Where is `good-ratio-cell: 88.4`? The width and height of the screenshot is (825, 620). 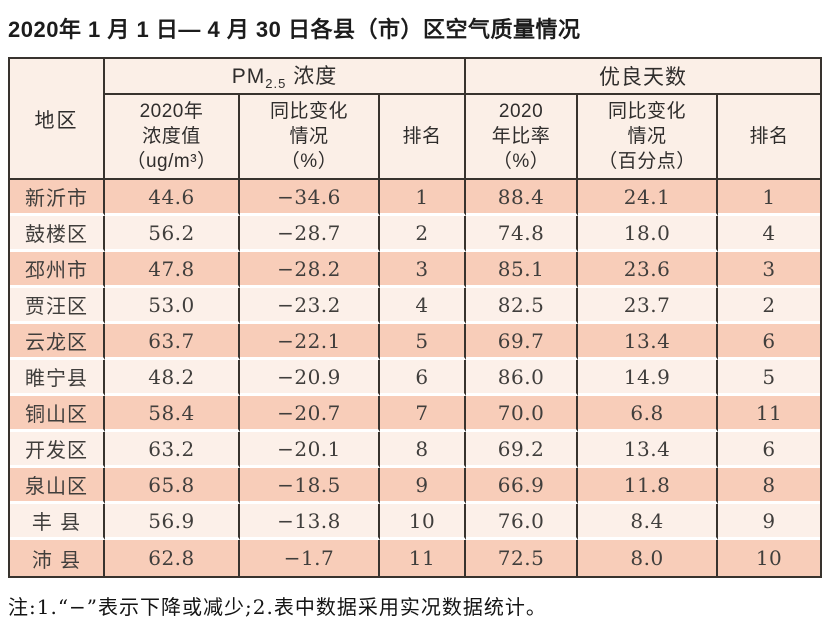 good-ratio-cell: 88.4 is located at coordinates (522, 198).